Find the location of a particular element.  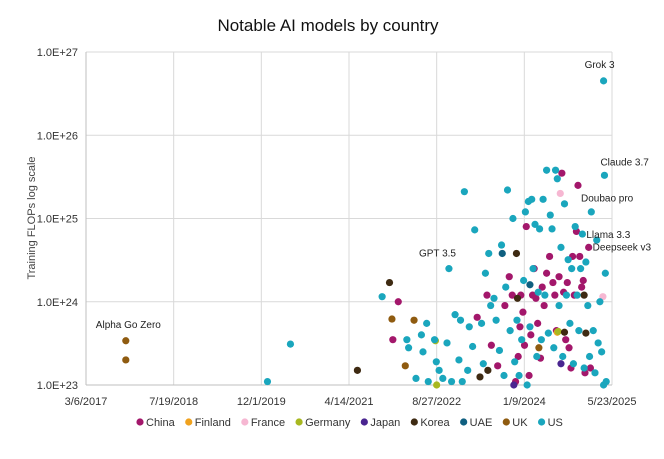

y-tick-label: 1.0E+24 is located at coordinates (57, 303).